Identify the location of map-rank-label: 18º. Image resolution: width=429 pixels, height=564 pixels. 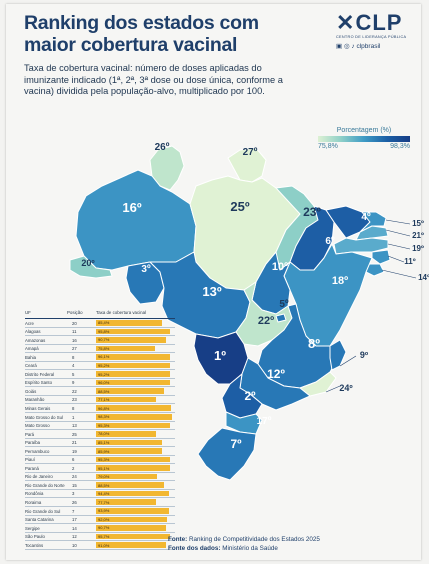
(340, 281).